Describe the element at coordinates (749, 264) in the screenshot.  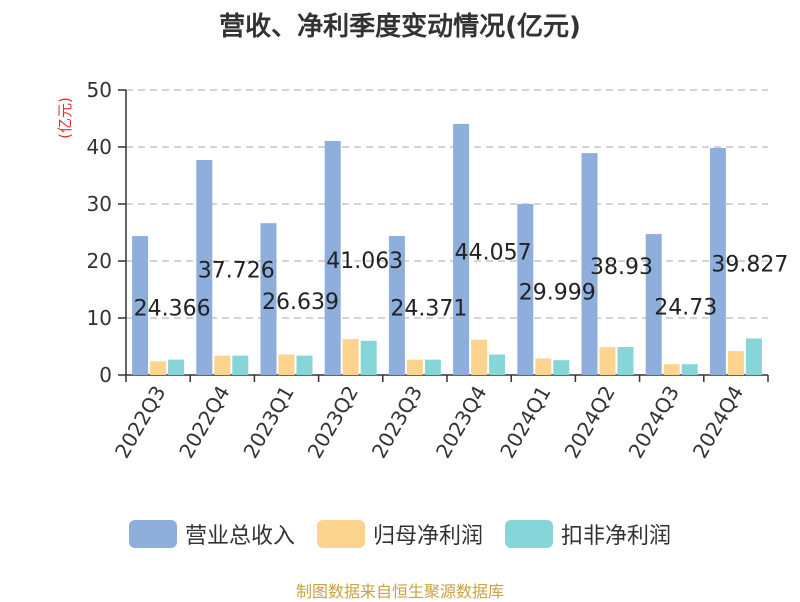
I see `data-label: 39.827` at that location.